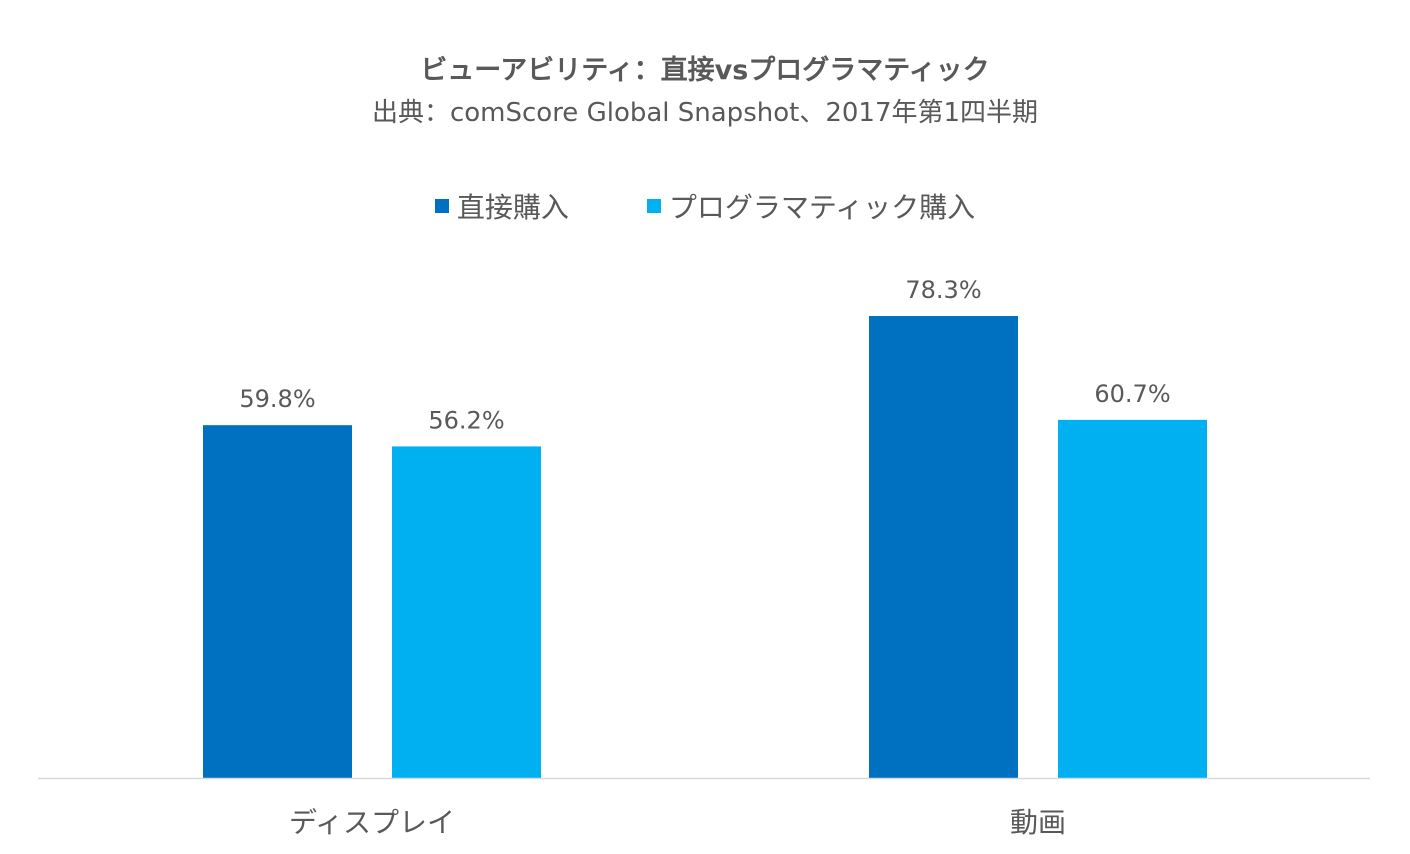 This screenshot has width=1410, height=854. Describe the element at coordinates (822, 207) in the screenshot. I see `legend-label-programmatic: プログラマティック購入` at that location.